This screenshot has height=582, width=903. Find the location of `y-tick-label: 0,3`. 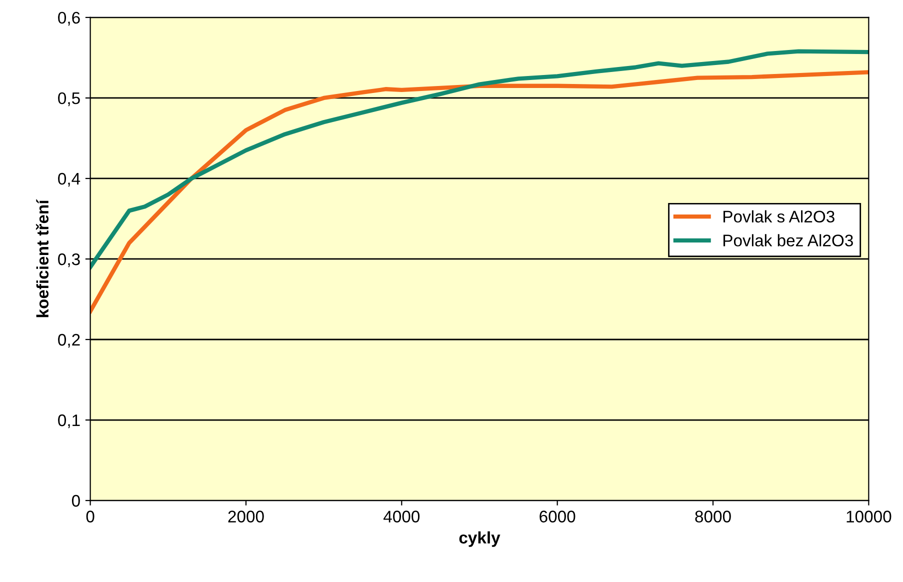

y-tick-label: 0,3 is located at coordinates (69, 260).